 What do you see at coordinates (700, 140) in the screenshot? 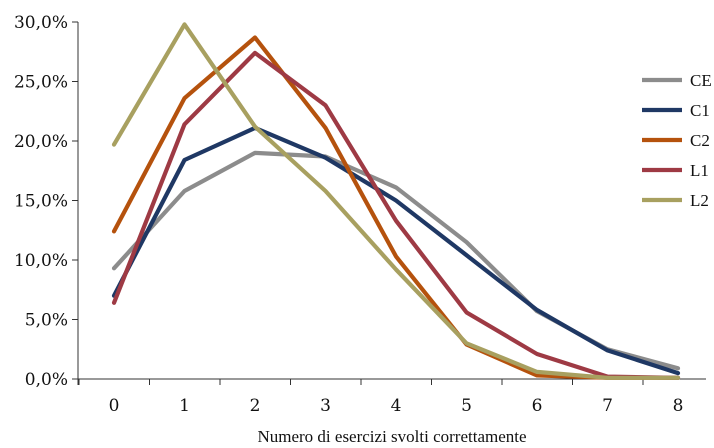
I see `legend-label-c2: C2` at bounding box center [700, 140].